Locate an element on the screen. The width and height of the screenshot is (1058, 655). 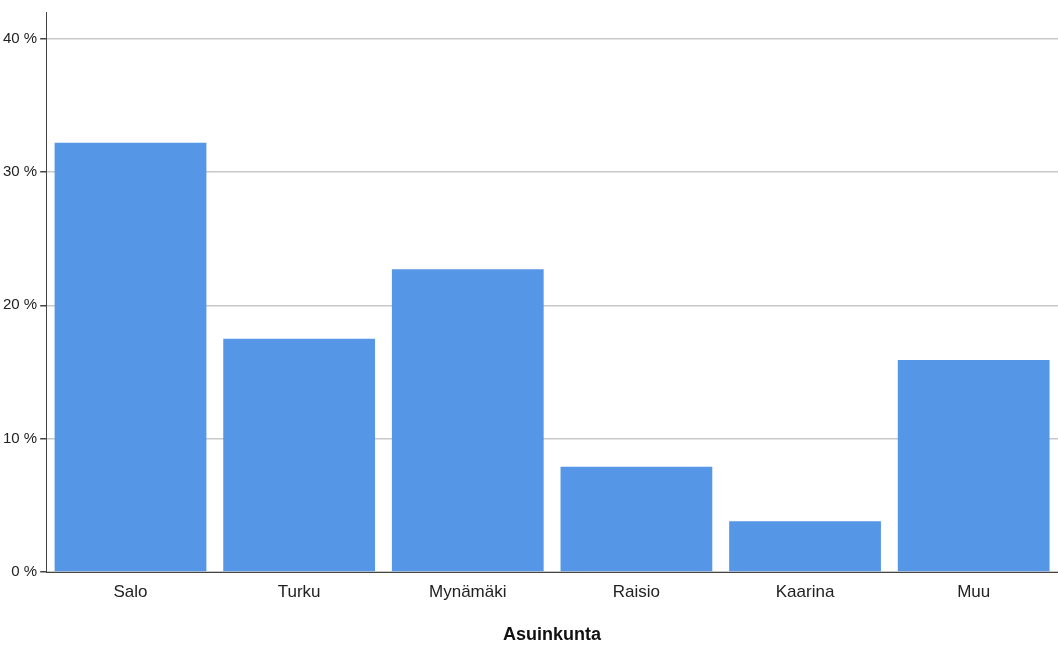
x-tick-label: Kaarina is located at coordinates (805, 591).